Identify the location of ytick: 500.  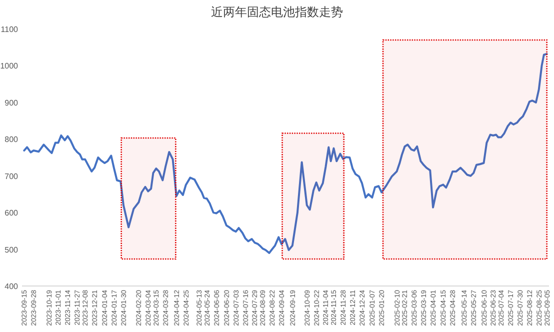
(11, 249).